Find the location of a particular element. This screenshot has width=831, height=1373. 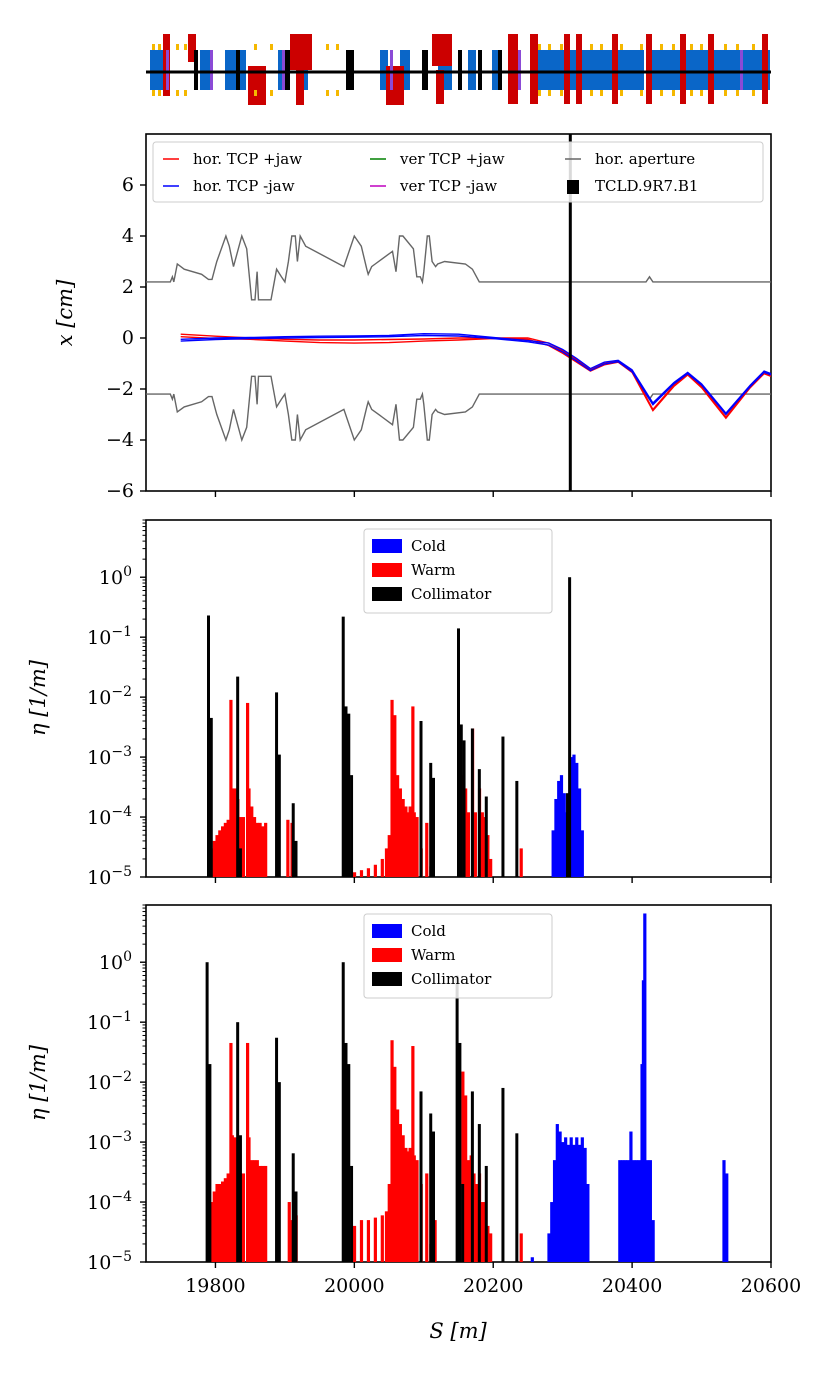

collimator-block is located at coordinates (238, 70).